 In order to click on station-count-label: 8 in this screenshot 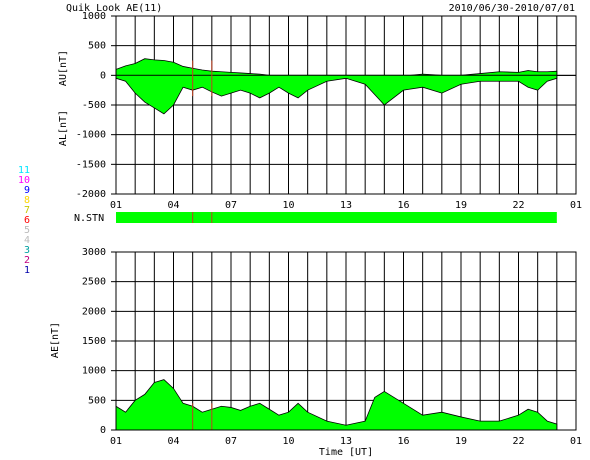, I will do `click(27, 200)`.